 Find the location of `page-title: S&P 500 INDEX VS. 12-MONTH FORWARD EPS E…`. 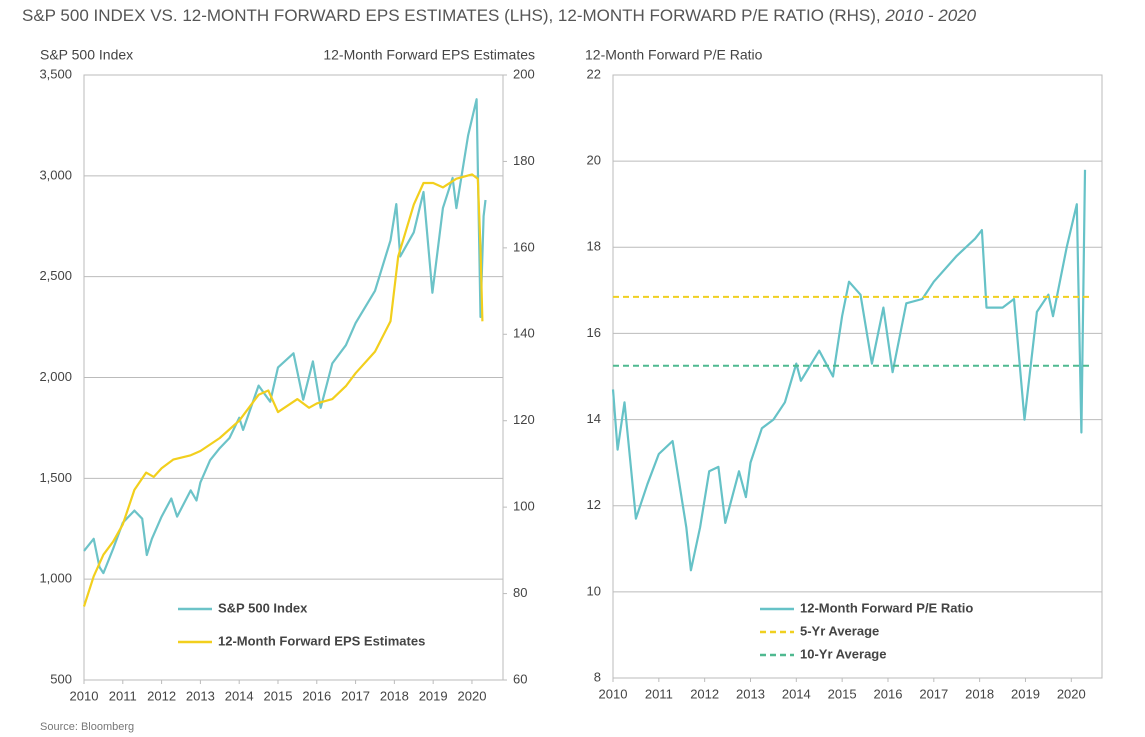

page-title: S&P 500 INDEX VS. 12-MONTH FORWARD EPS E… is located at coordinates (499, 15).